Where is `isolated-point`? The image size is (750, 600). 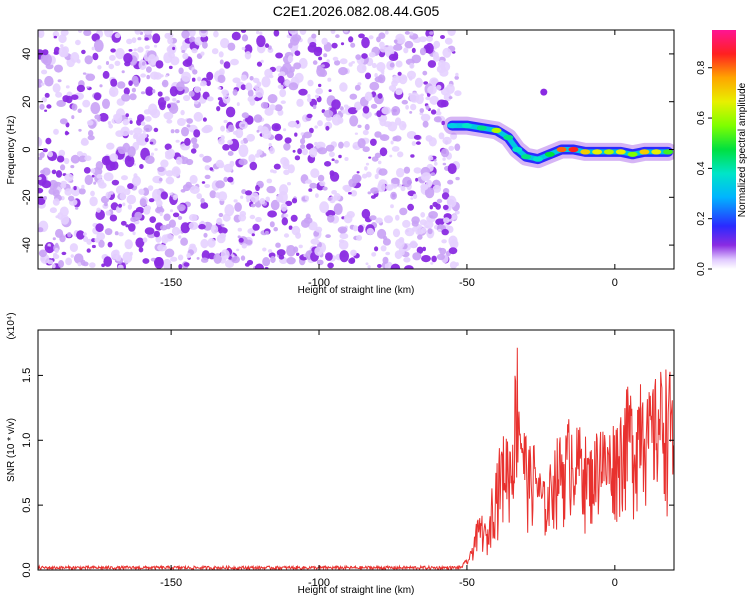
isolated-point is located at coordinates (544, 92).